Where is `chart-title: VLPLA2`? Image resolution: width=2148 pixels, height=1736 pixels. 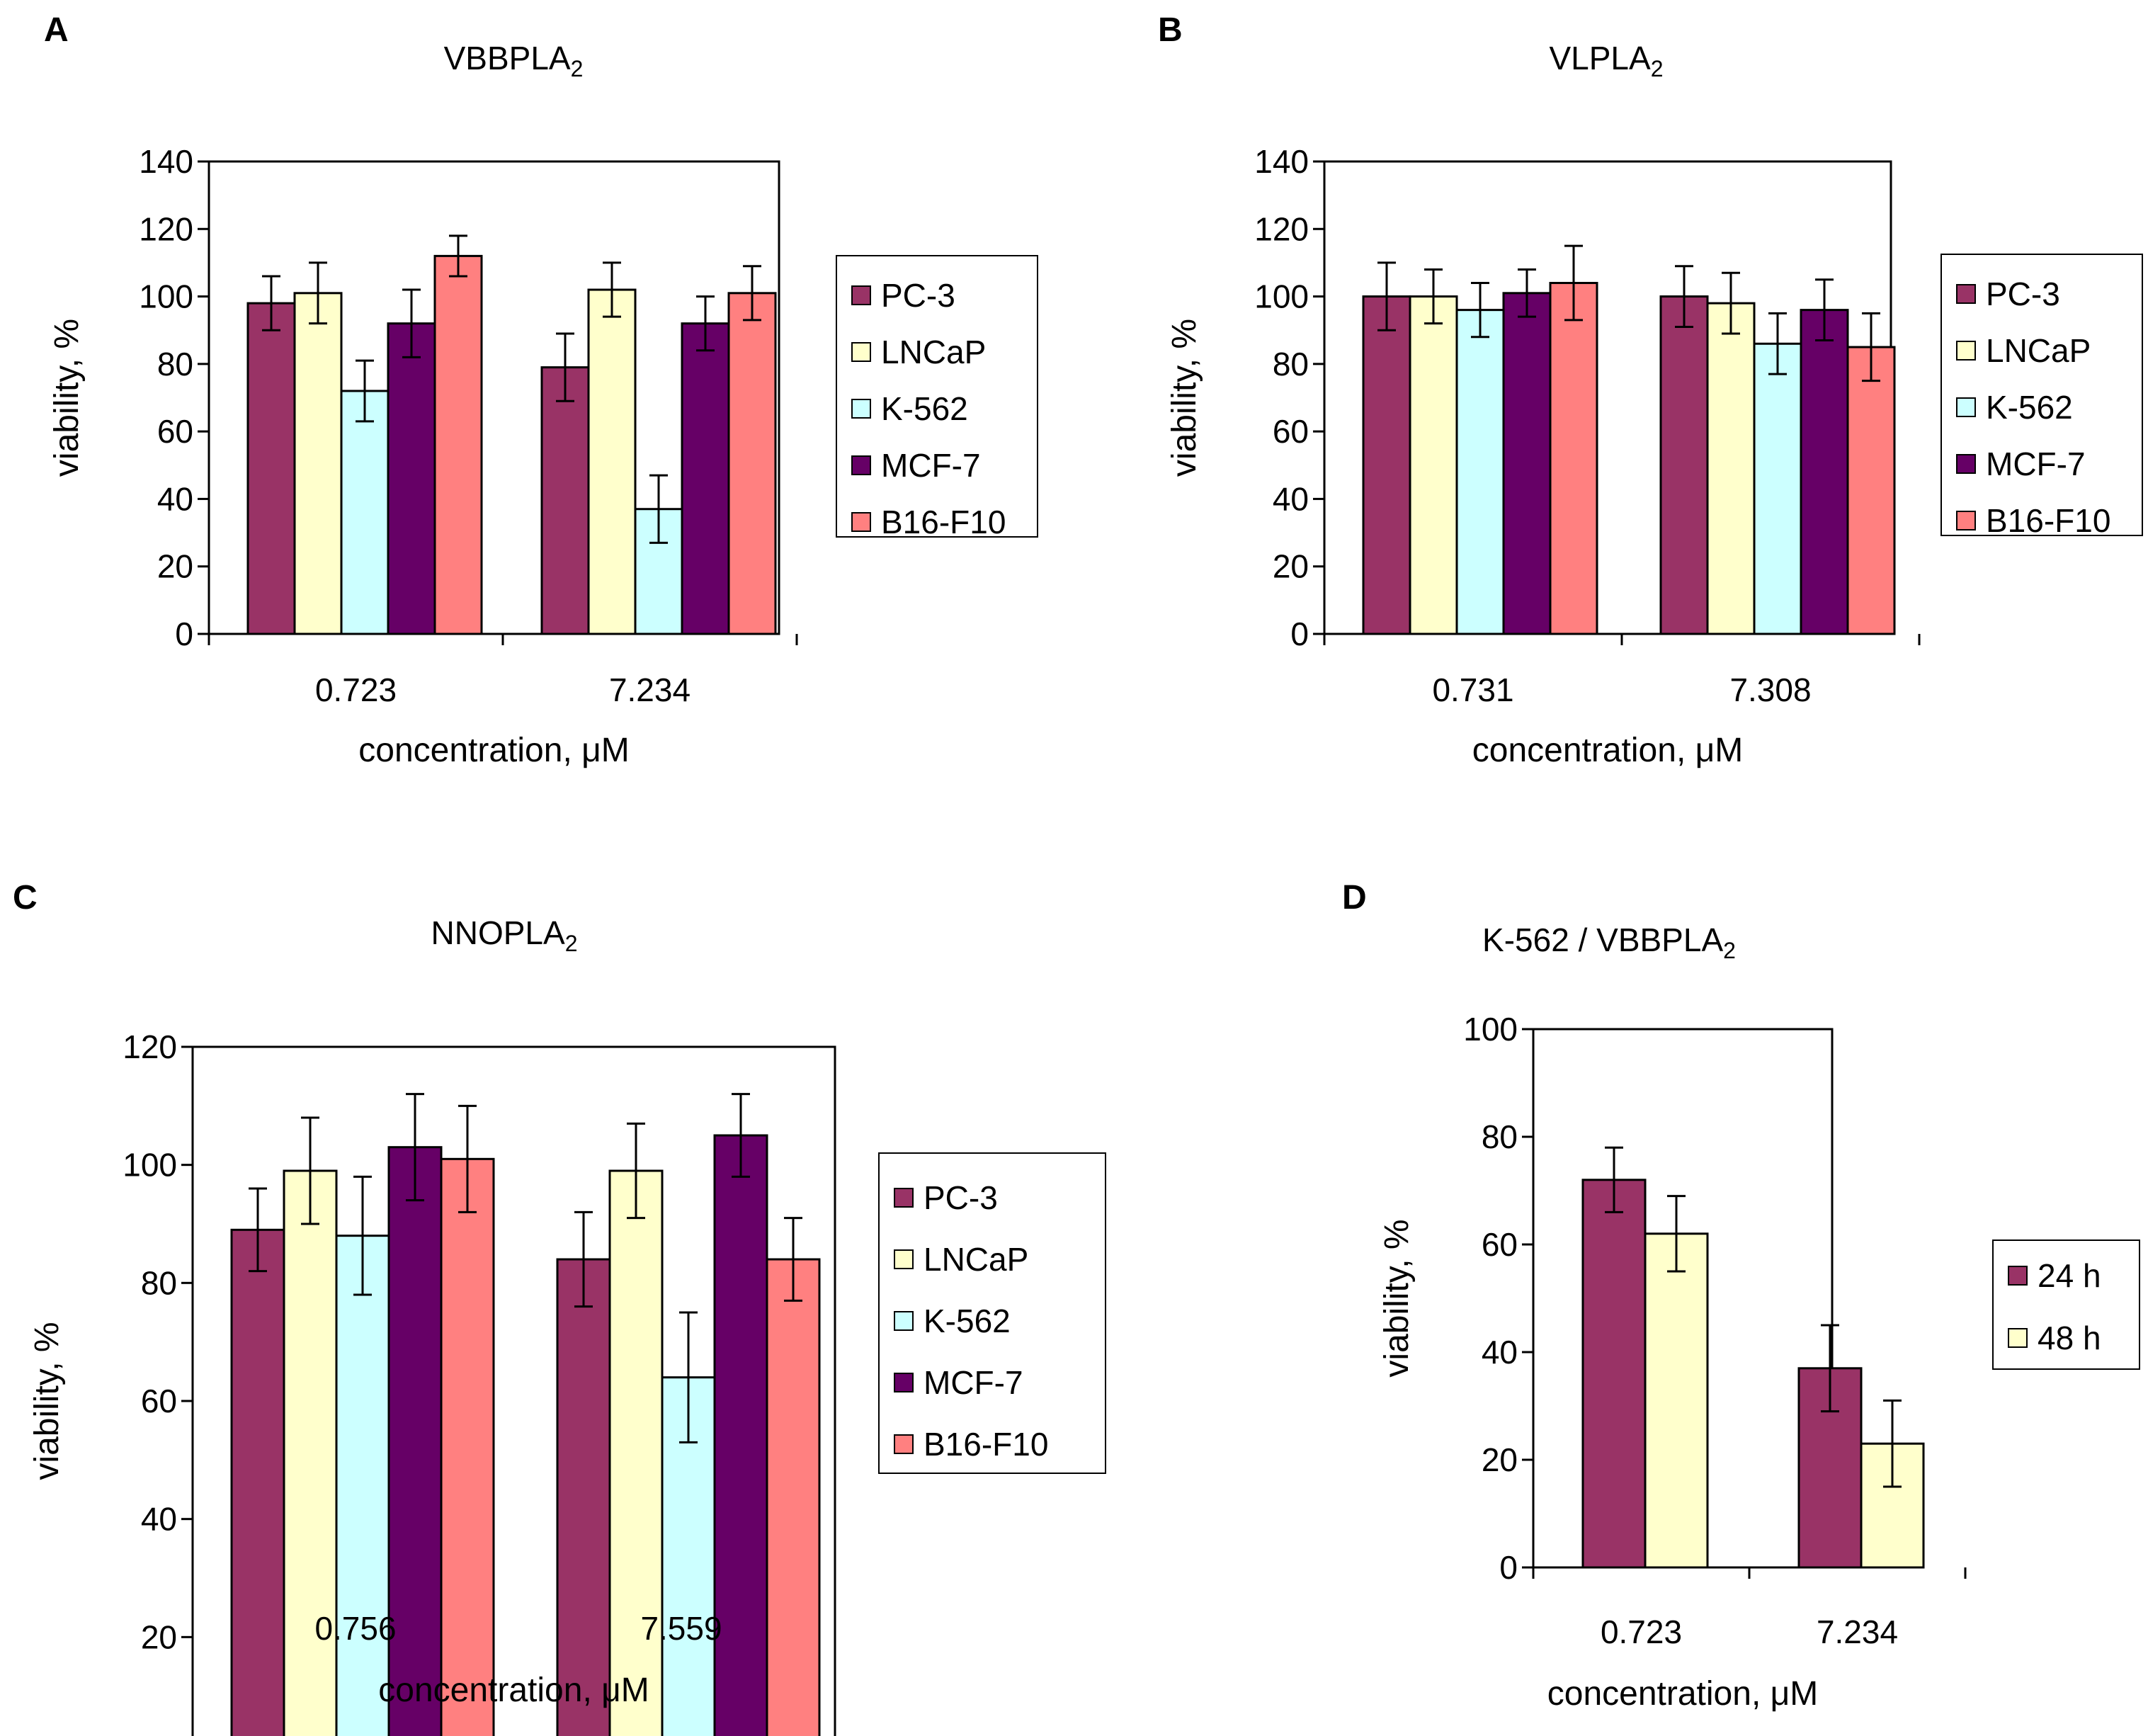 chart-title: VLPLA2 is located at coordinates (1606, 61).